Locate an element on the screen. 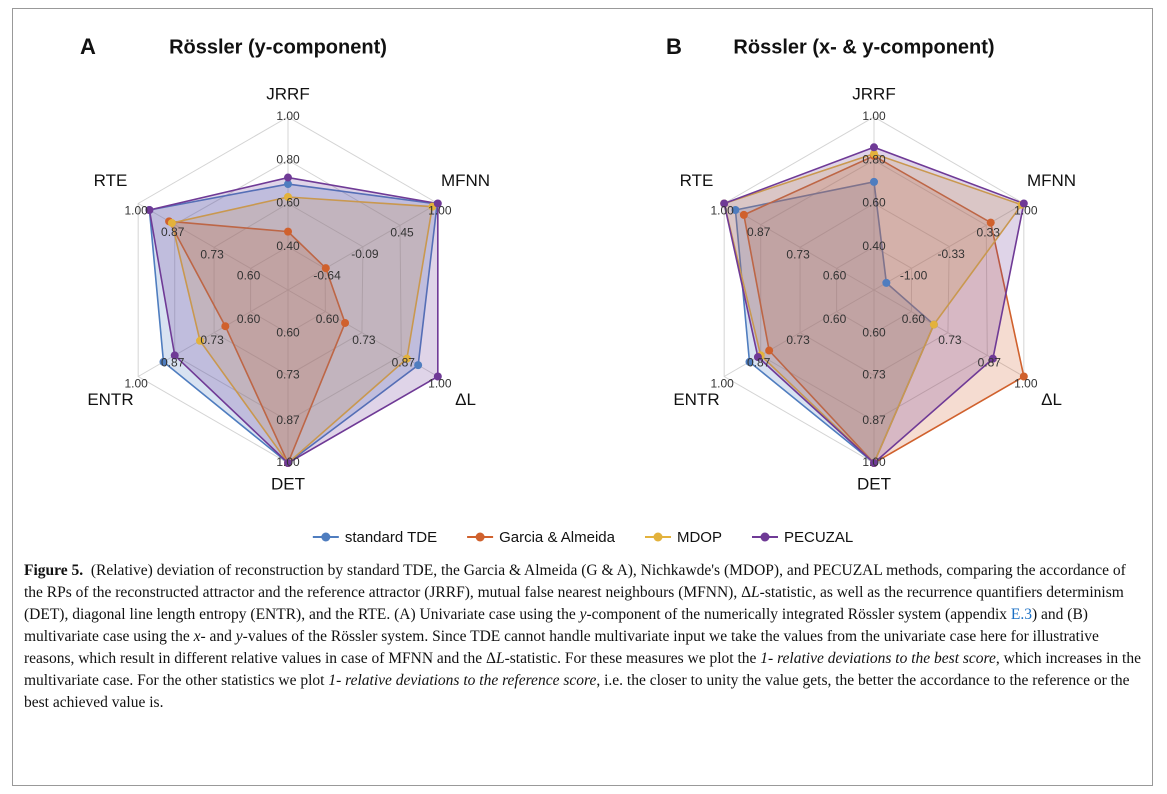 This screenshot has width=1167, height=794. caption-link: E.3 is located at coordinates (1021, 614).